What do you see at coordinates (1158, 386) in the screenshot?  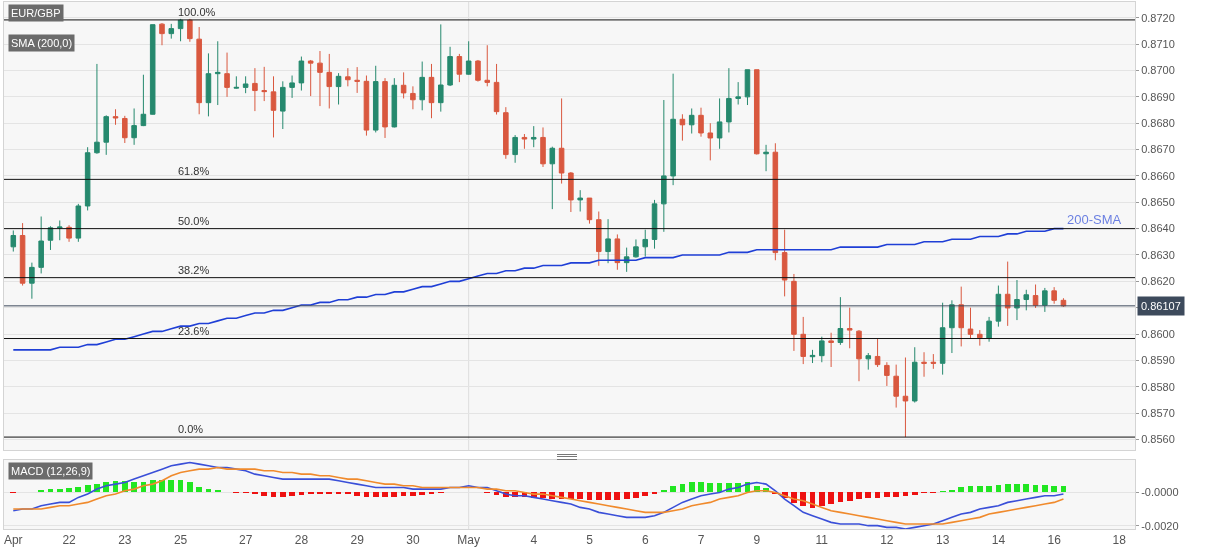 I see `y-tick-label: 0.8580` at bounding box center [1158, 386].